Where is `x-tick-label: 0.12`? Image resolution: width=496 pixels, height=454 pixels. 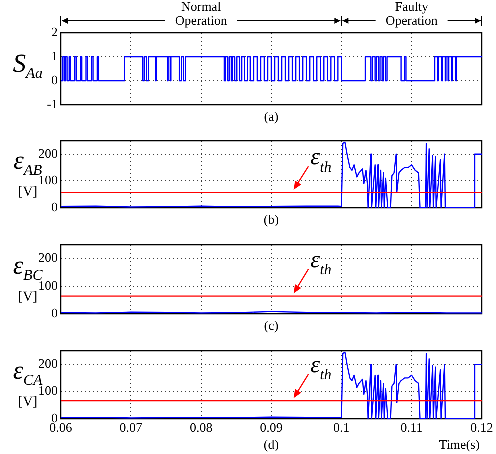
x-tick-label: 0.12 is located at coordinates (482, 428).